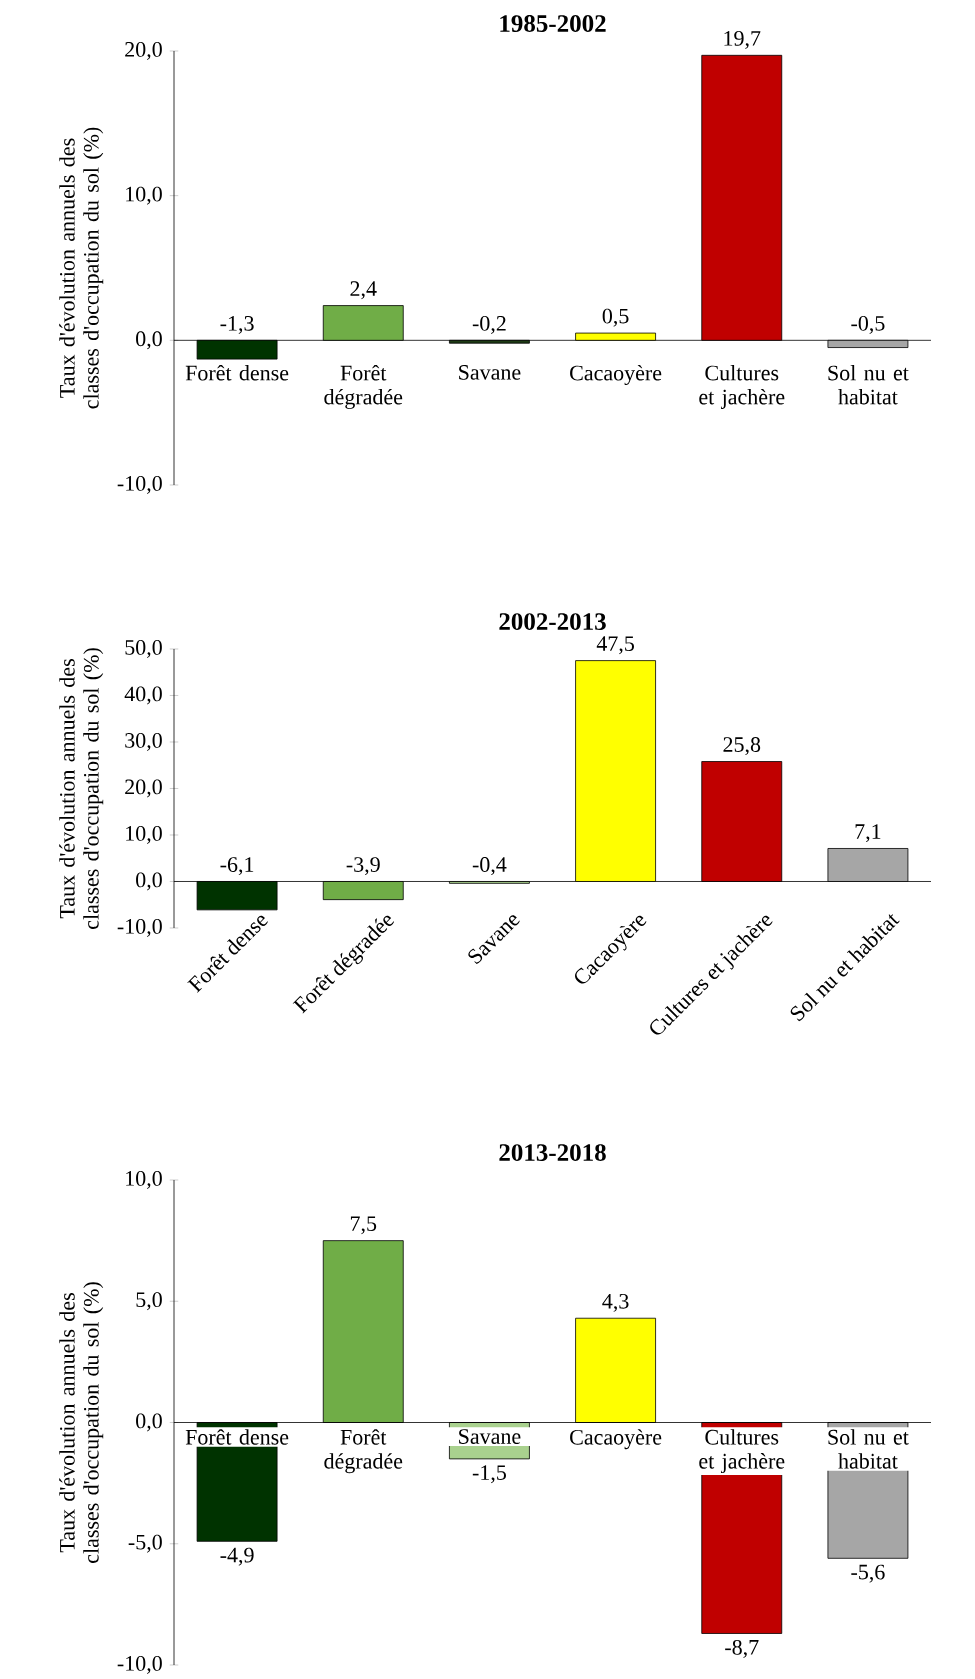 The width and height of the screenshot is (975, 1679). What do you see at coordinates (552, 621) in the screenshot?
I see `chart-title: 2002-2013` at bounding box center [552, 621].